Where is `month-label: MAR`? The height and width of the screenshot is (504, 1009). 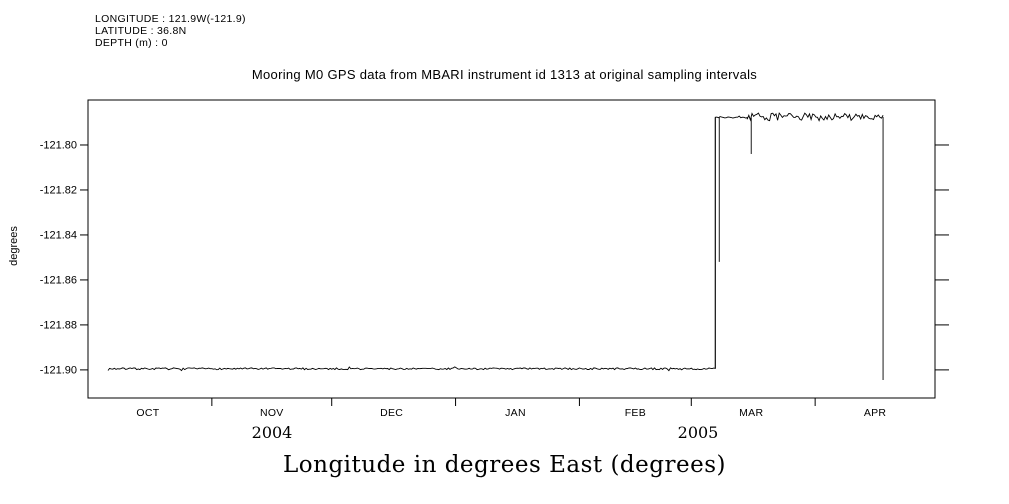 month-label: MAR is located at coordinates (751, 413).